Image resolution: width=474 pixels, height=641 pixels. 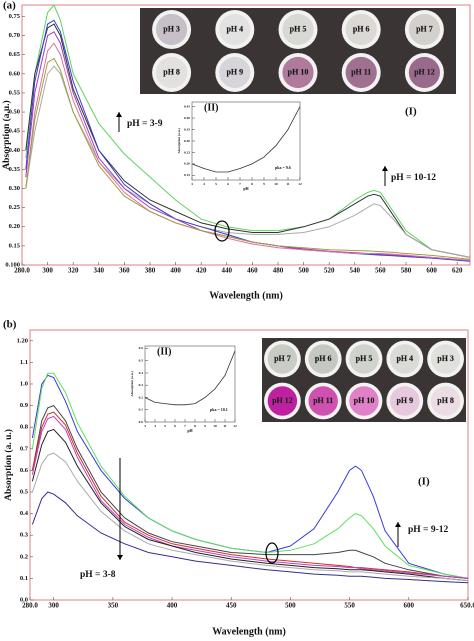 What do you see at coordinates (22, 340) in the screenshot?
I see `y-tick-label: 1.20` at bounding box center [22, 340].